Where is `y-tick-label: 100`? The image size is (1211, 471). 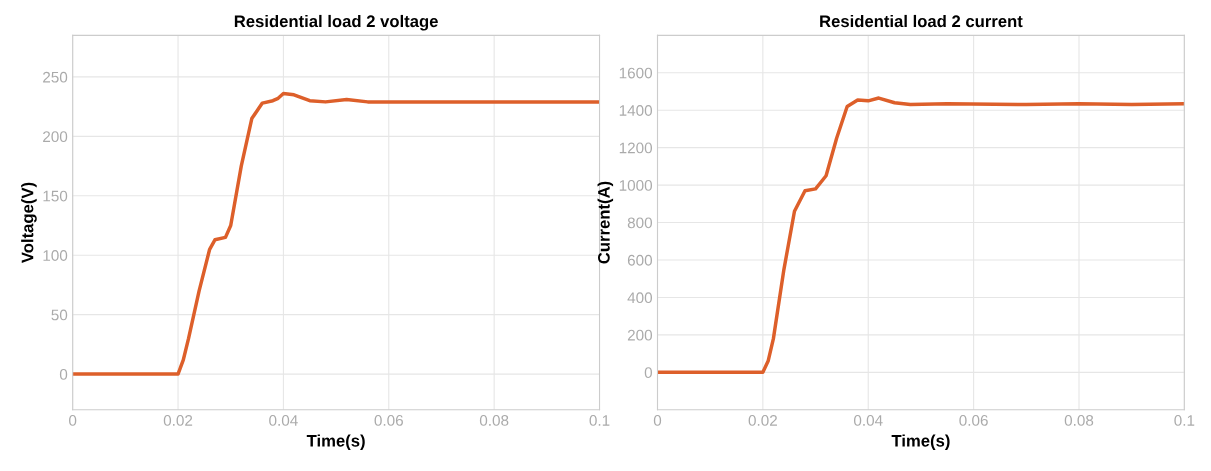
y-tick-label: 100 is located at coordinates (55, 255).